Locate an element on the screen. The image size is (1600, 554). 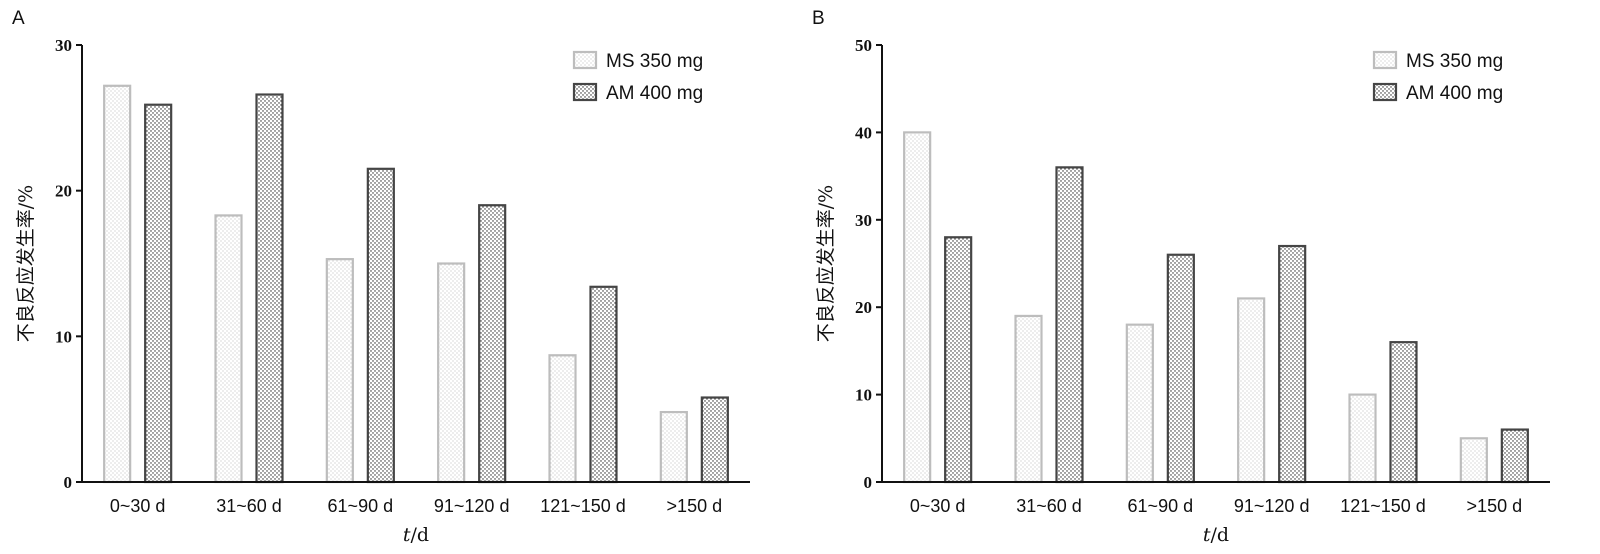
panel-letter: A is located at coordinates (18, 18).